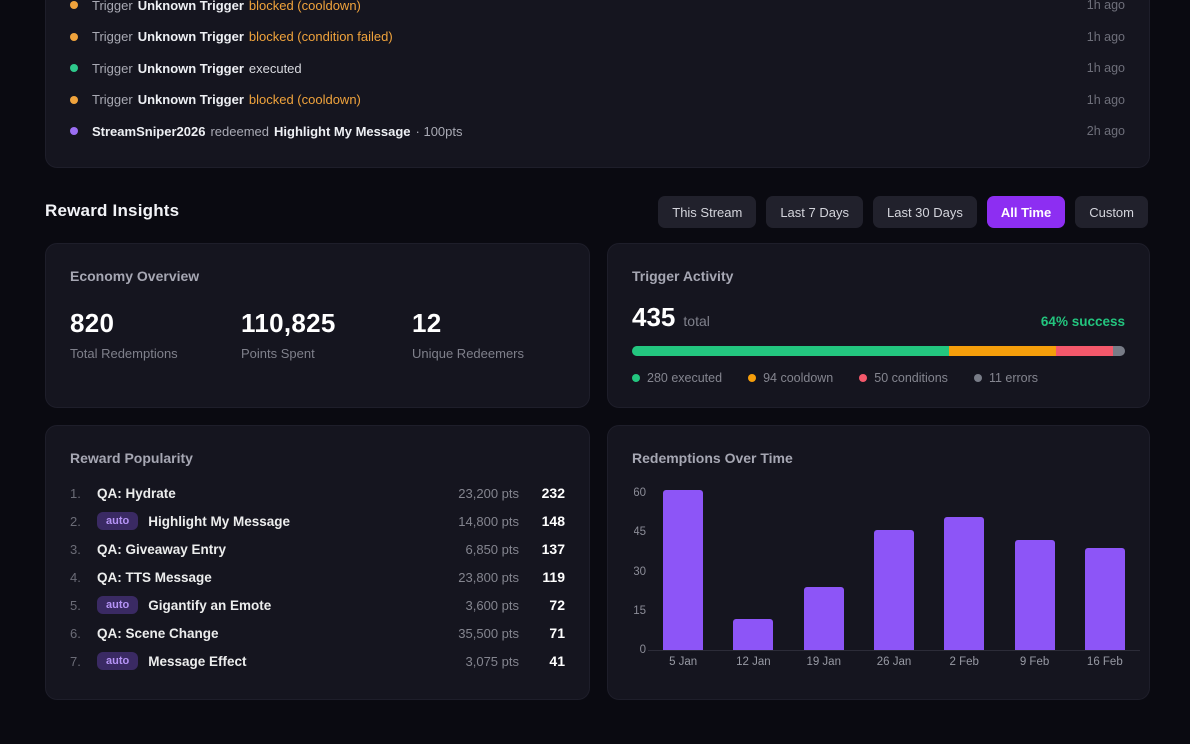 The image size is (1190, 744). I want to click on filter-button-last-30-days: Last 30 Days, so click(924, 212).